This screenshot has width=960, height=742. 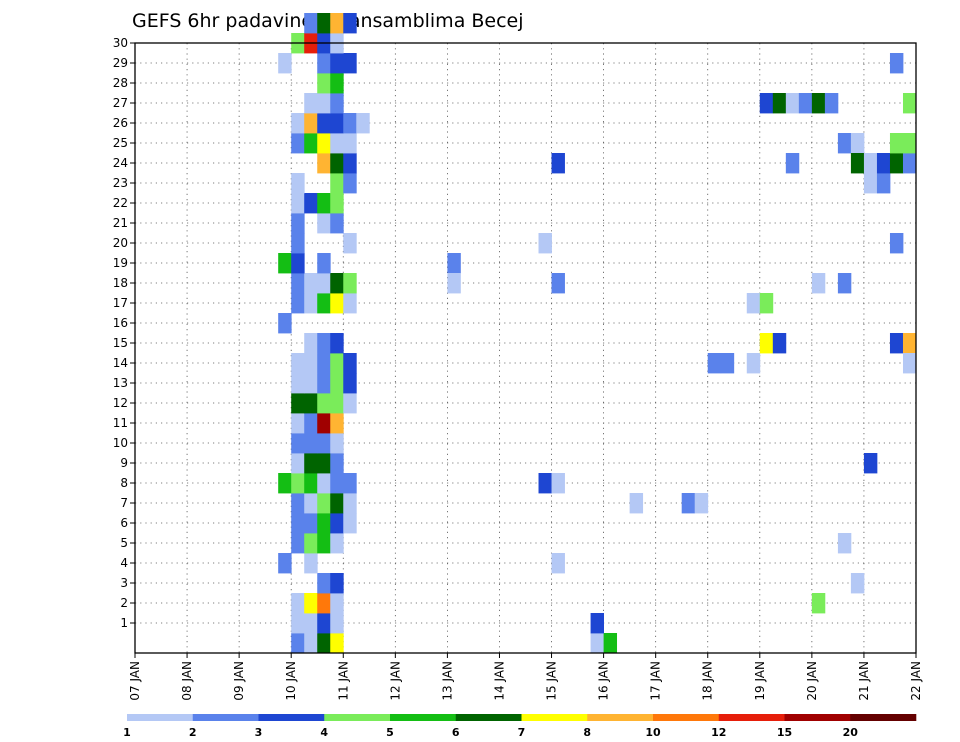 I want to click on y-tick-label: 28, so click(x=120, y=83).